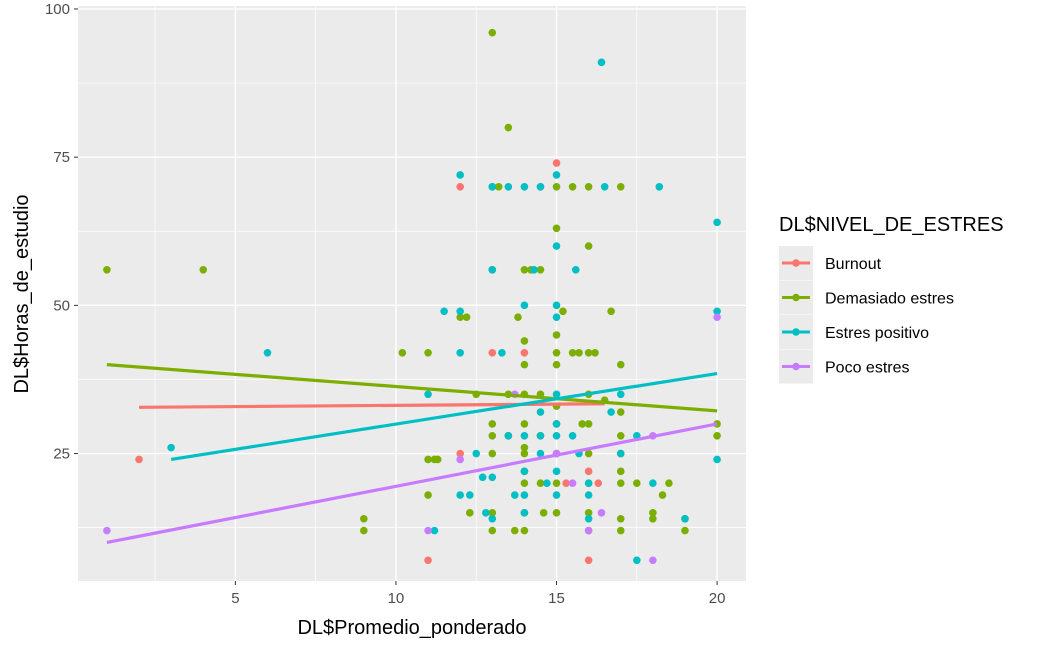  I want to click on x-tick-label: 5, so click(235, 598).